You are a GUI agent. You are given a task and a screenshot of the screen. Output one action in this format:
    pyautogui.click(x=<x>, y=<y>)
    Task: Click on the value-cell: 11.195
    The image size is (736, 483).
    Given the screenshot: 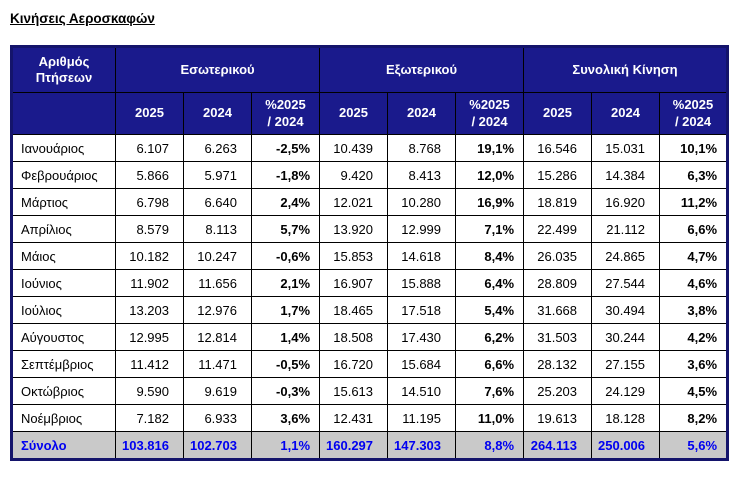 What is the action you would take?
    pyautogui.click(x=422, y=418)
    